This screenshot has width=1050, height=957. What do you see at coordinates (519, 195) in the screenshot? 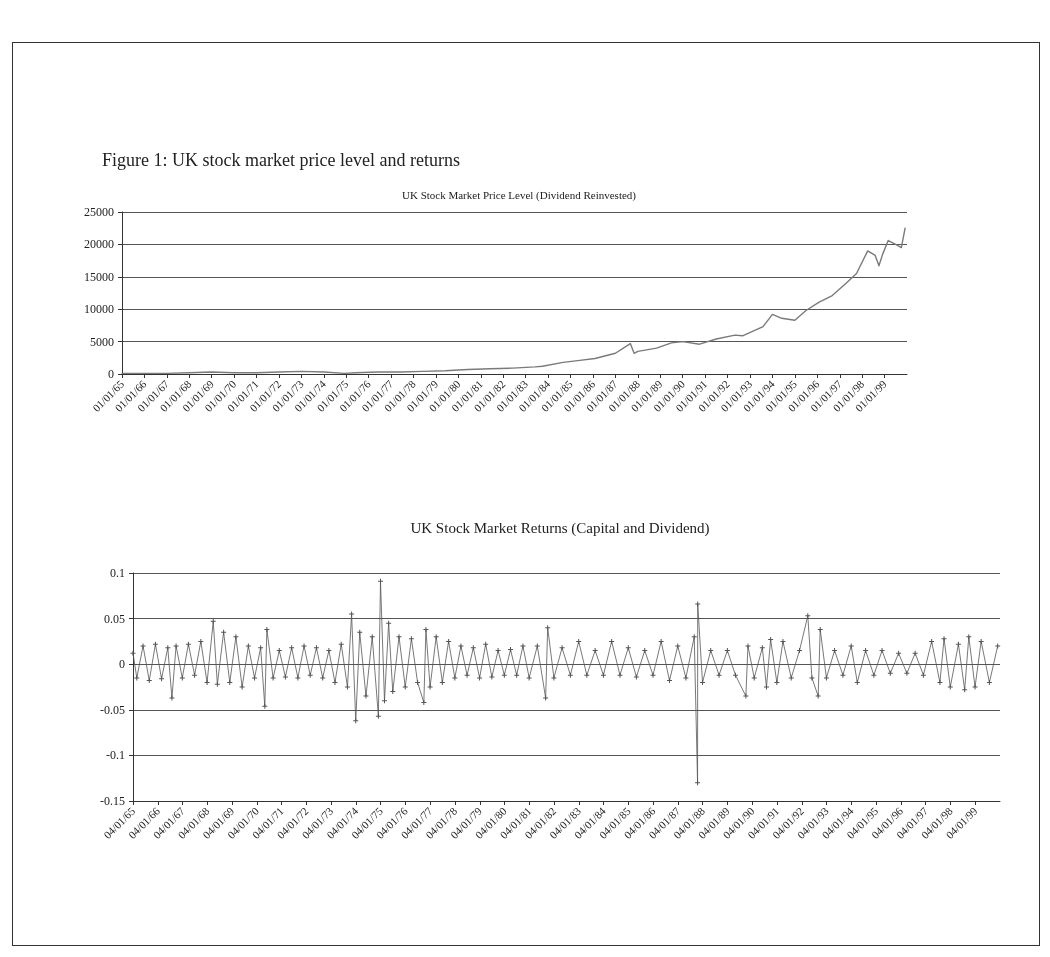
I see `chart-subtitle: UK Stock Market Price Level (Dividend Reinvested)` at bounding box center [519, 195].